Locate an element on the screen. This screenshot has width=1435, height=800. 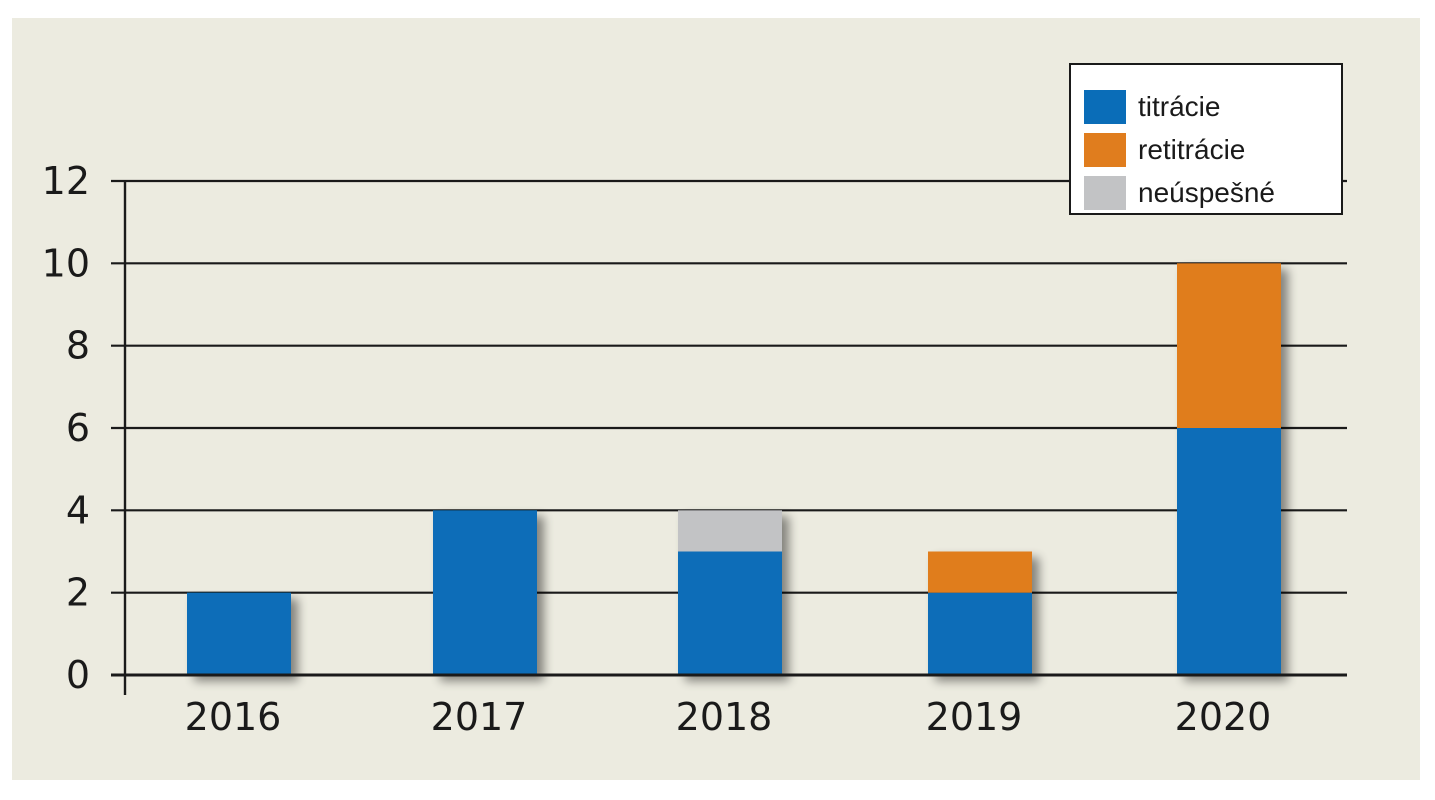
bar-stack-2016 is located at coordinates (239, 633).